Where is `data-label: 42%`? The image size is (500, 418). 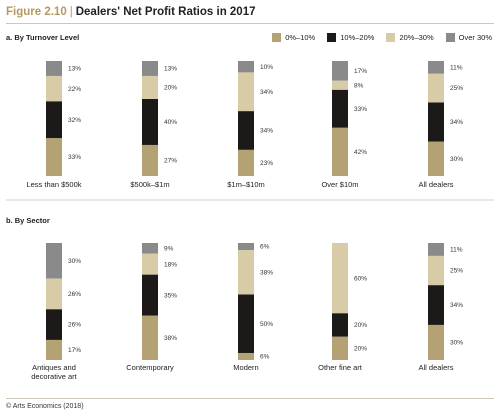
data-label: 42% is located at coordinates (360, 152).